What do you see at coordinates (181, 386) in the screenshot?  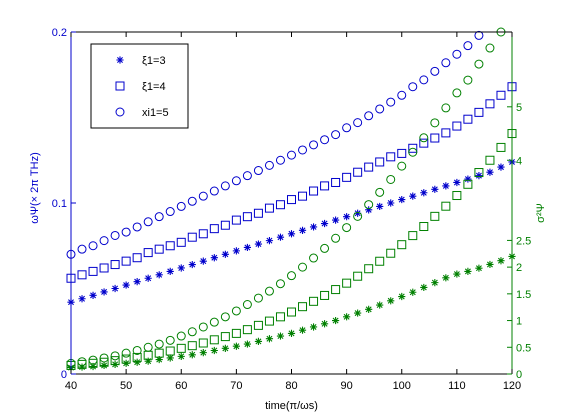 I see `x-tick-label: 60` at bounding box center [181, 386].